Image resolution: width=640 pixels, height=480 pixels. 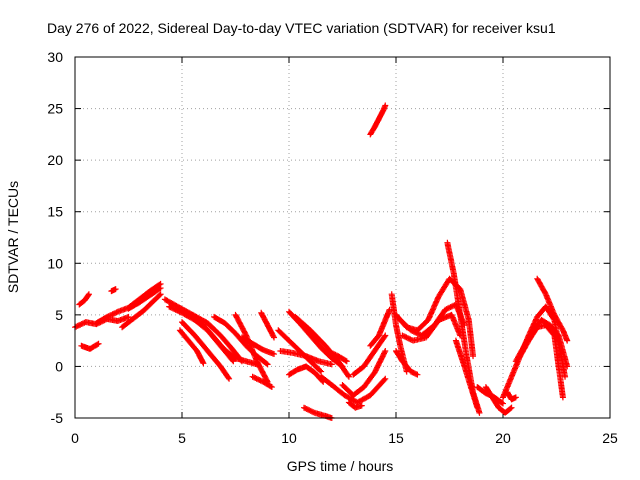 I want to click on y-axis-title: SDTVAR / TECUs, so click(x=13, y=237).